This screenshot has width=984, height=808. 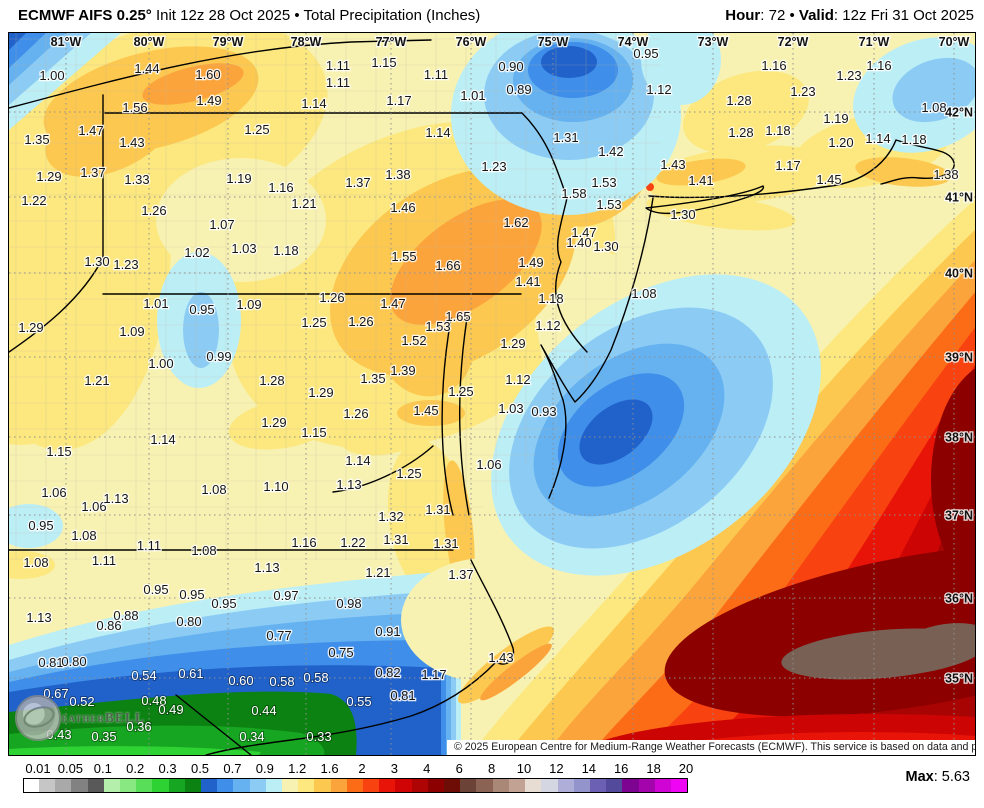 What do you see at coordinates (959, 358) in the screenshot?
I see `svg-text: 39°N` at bounding box center [959, 358].